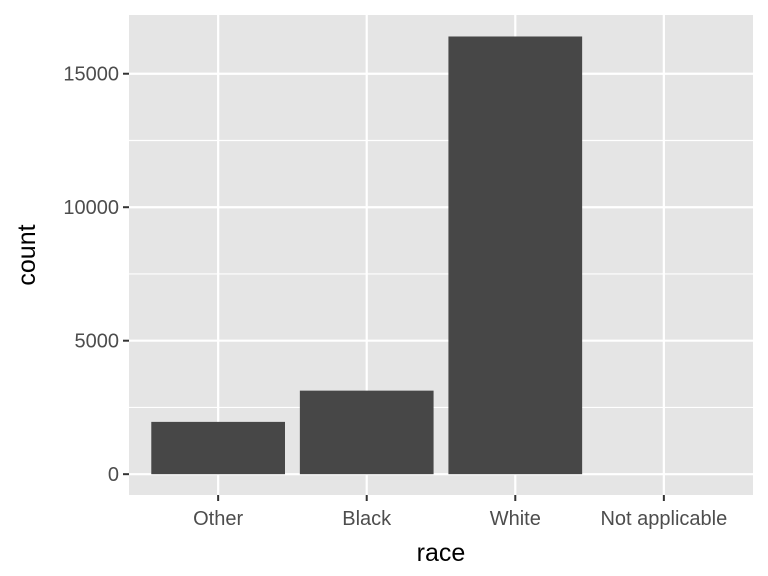 This screenshot has height=576, width=768. Describe the element at coordinates (441, 553) in the screenshot. I see `x-axis-title: race` at that location.